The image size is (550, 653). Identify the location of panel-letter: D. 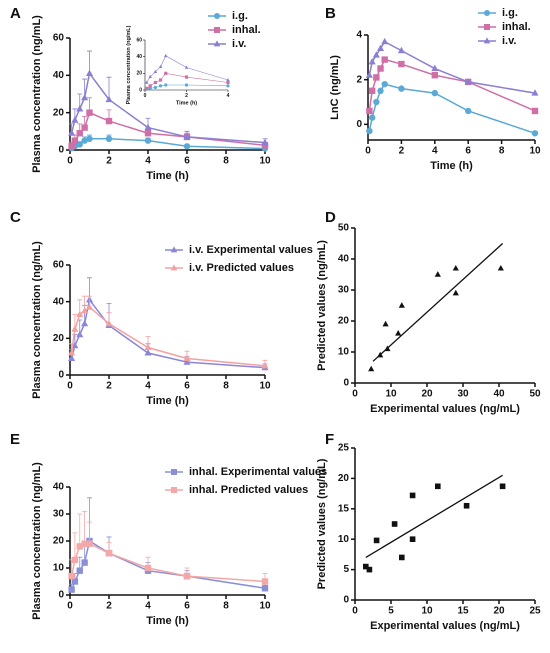
(330, 217).